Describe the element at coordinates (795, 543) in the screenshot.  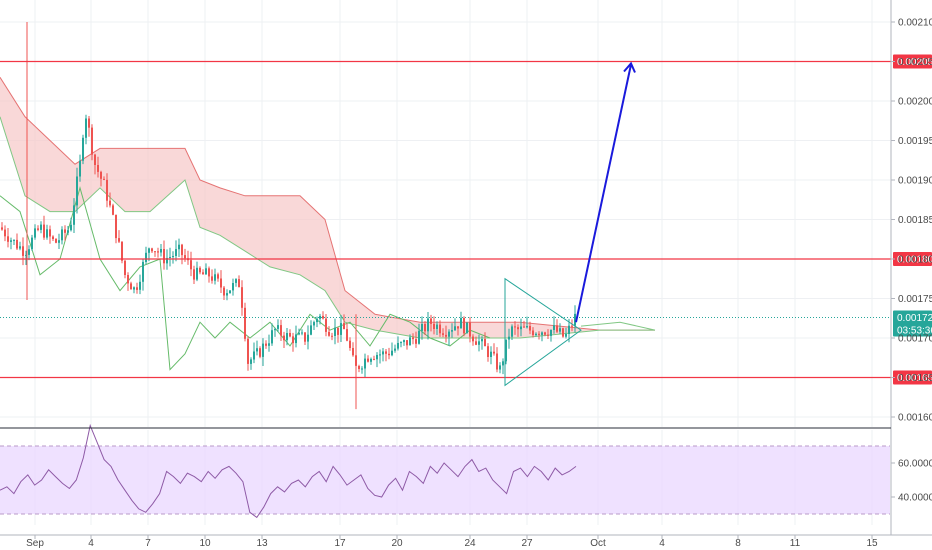
I see `time-tick-label: 11` at that location.